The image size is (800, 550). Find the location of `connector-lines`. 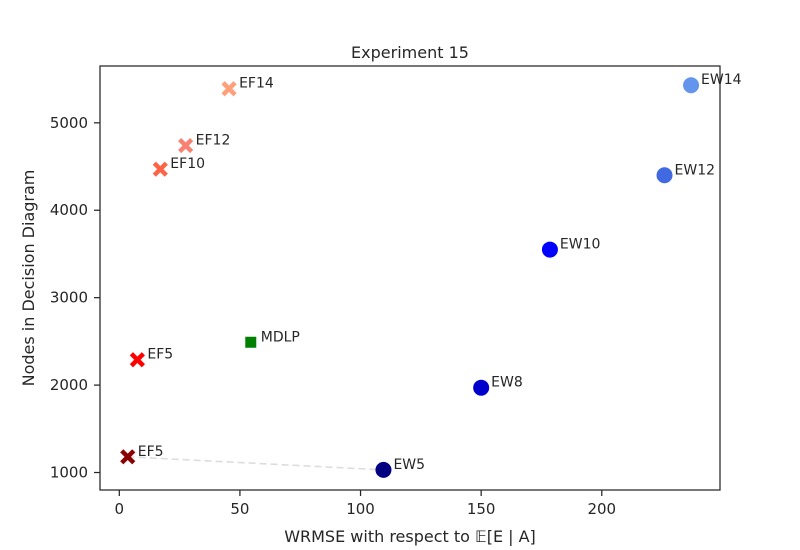

connector-lines is located at coordinates (255, 463).